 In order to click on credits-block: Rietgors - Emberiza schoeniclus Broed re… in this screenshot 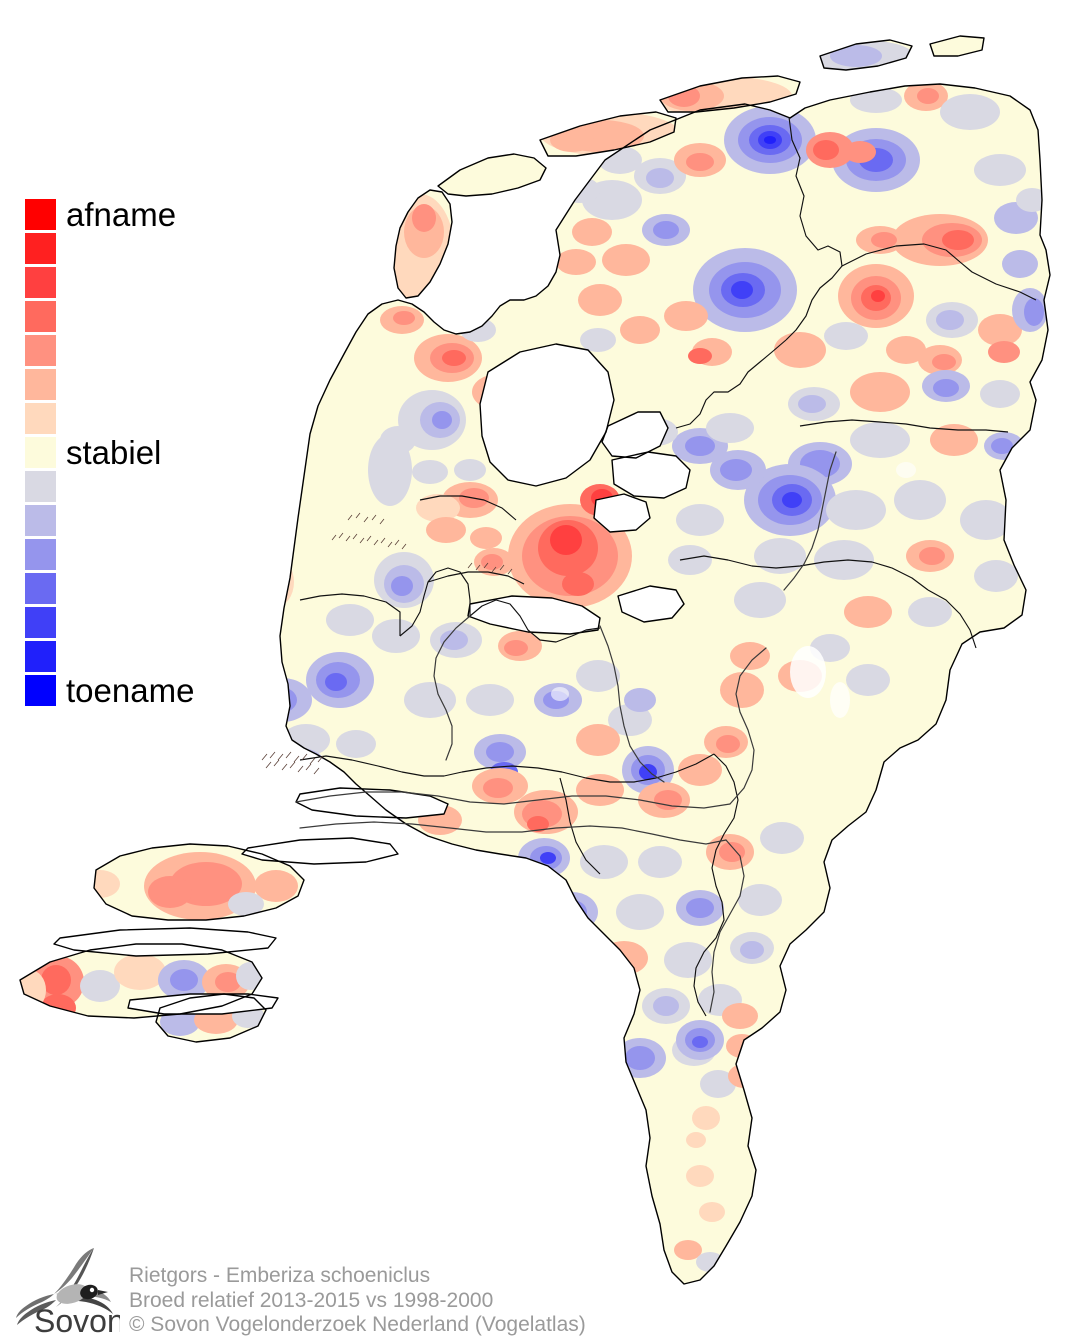, I will do `click(357, 1301)`.